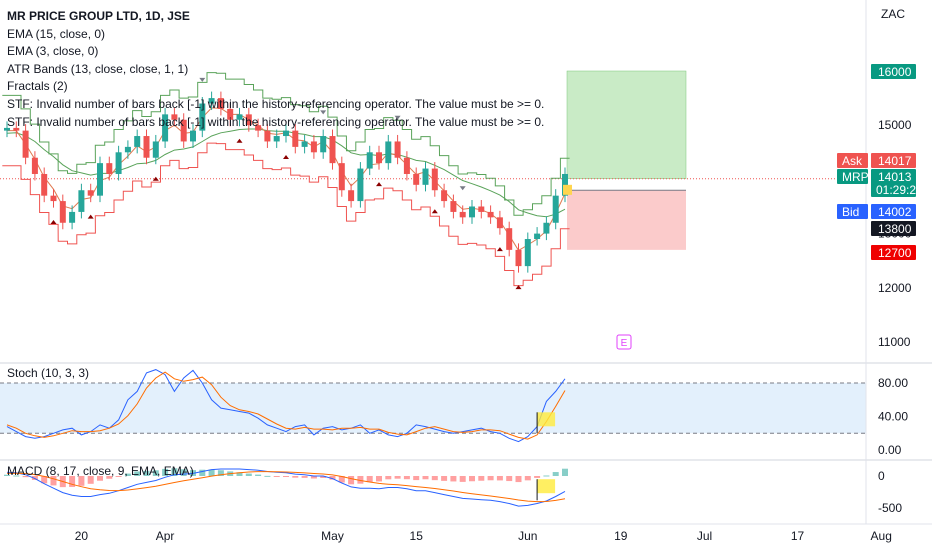 The height and width of the screenshot is (550, 932). Describe the element at coordinates (704, 536) in the screenshot. I see `time-label: Jul` at that location.